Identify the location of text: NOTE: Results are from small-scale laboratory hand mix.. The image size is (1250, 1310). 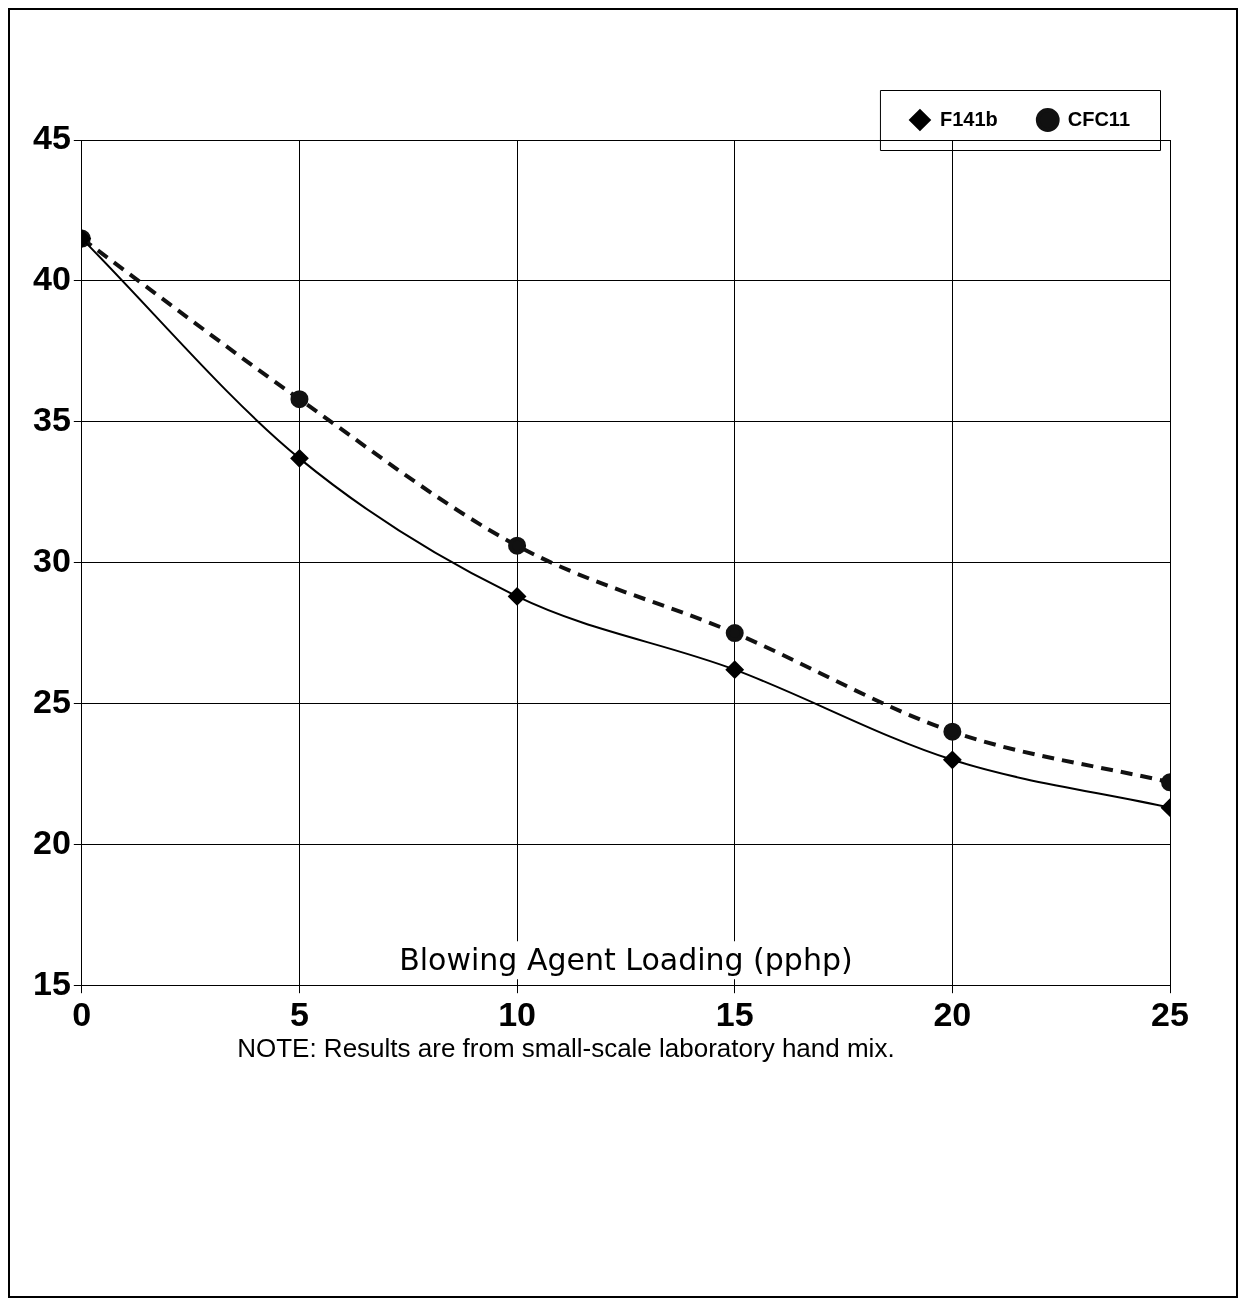
(566, 1048).